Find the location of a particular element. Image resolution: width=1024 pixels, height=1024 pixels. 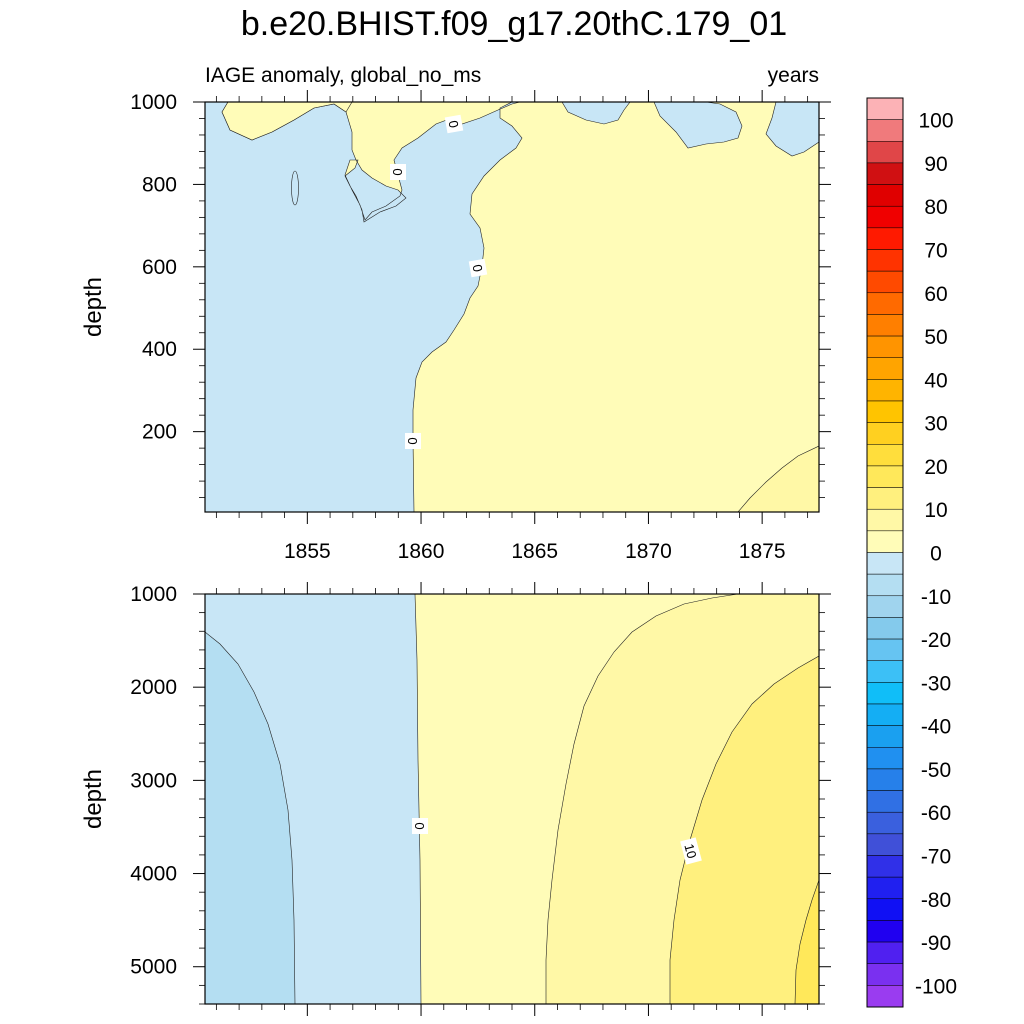

y-tick-label: 2000 is located at coordinates (153, 687).